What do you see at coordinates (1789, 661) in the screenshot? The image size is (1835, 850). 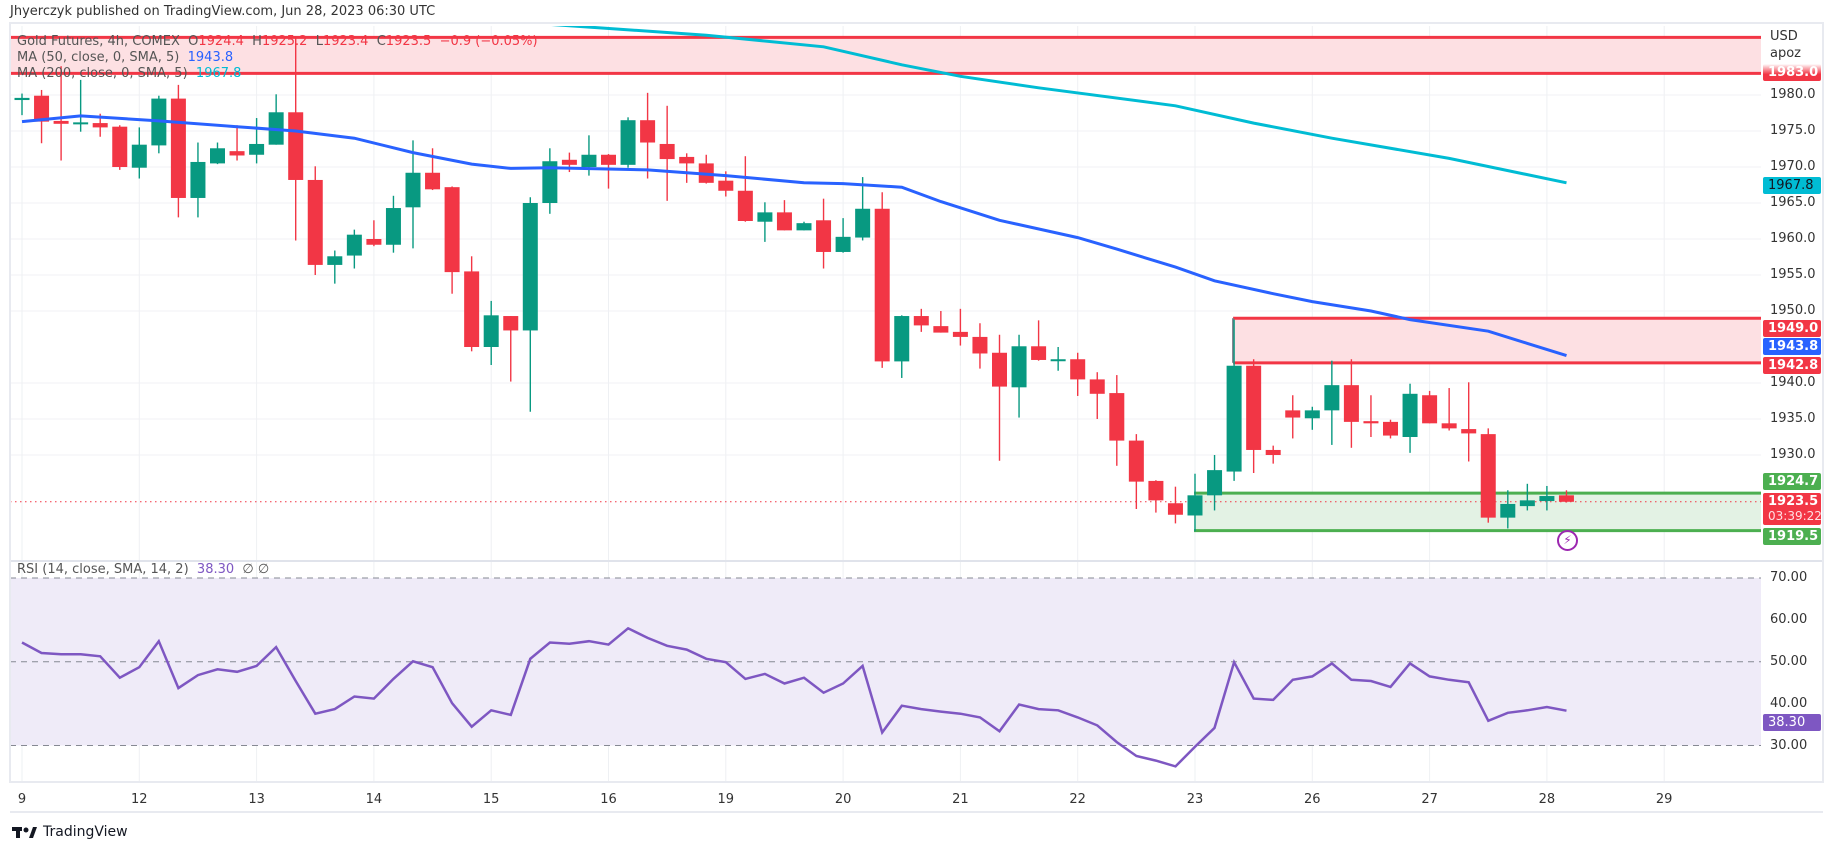 I see `rsi-axis-label: 50.00` at bounding box center [1789, 661].